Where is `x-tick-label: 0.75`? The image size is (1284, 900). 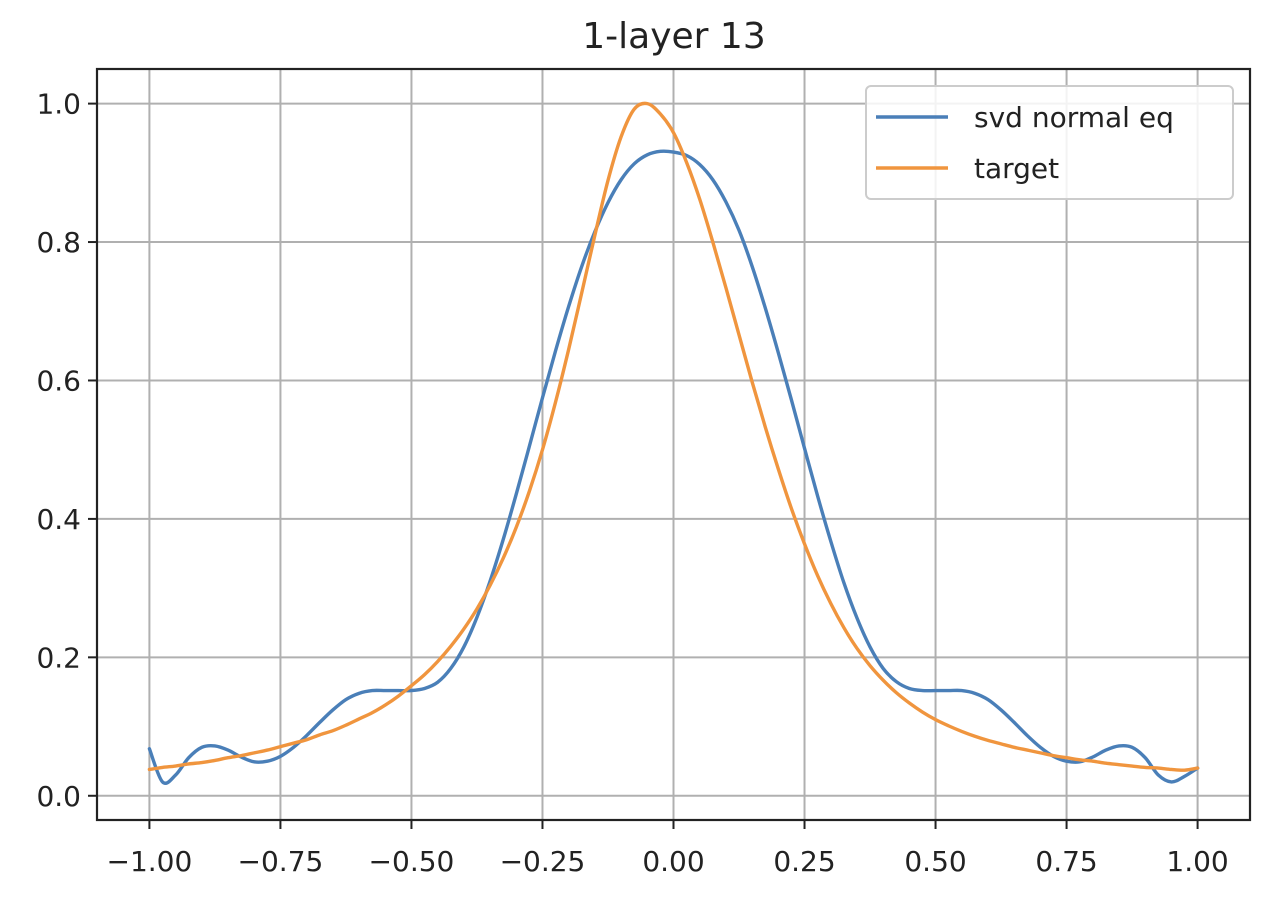 x-tick-label: 0.75 is located at coordinates (1066, 861).